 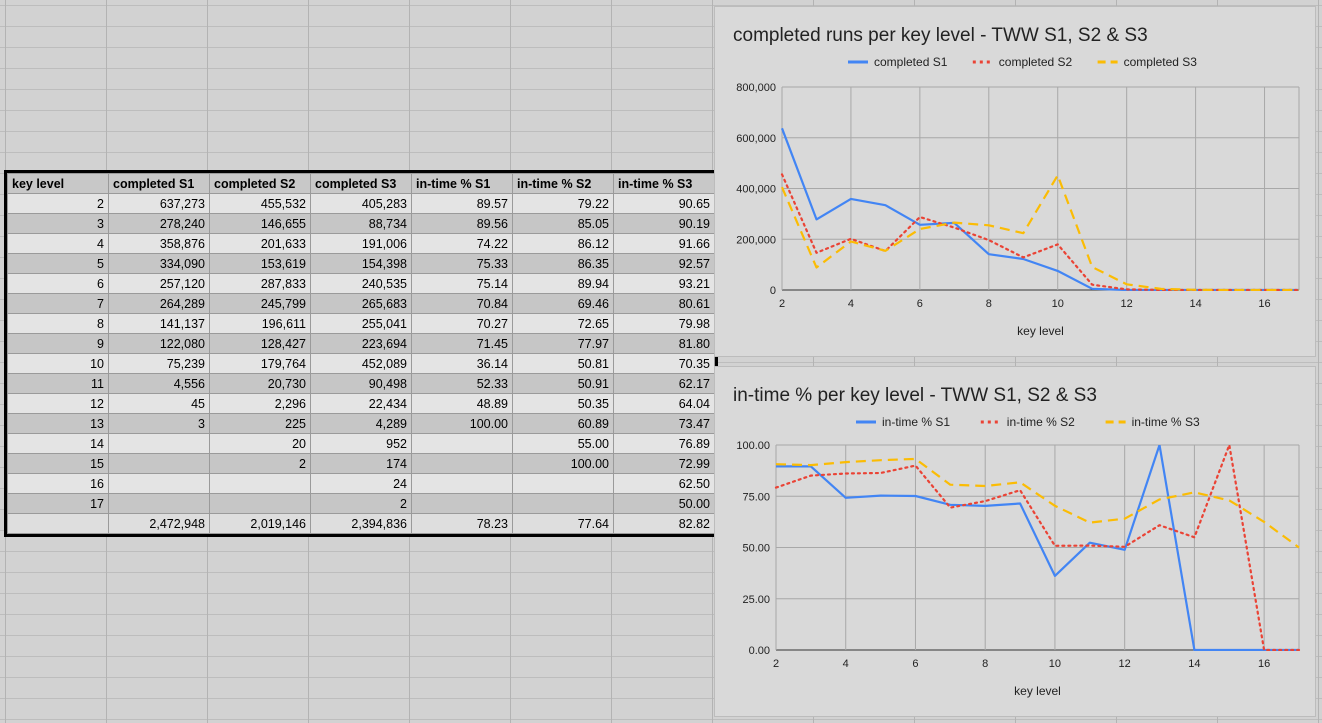 What do you see at coordinates (462, 403) in the screenshot?
I see `table-cell: 48.89` at bounding box center [462, 403].